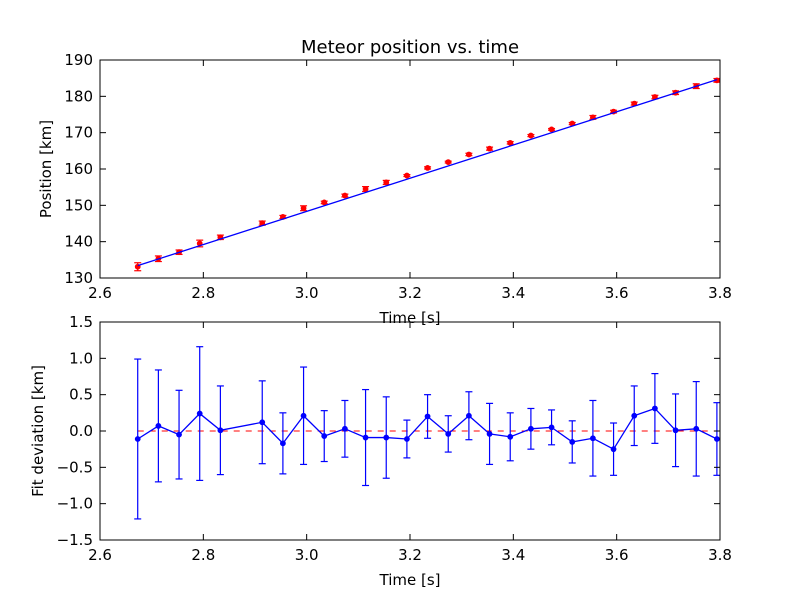  Describe the element at coordinates (78, 133) in the screenshot. I see `y-tick-label: 170` at that location.